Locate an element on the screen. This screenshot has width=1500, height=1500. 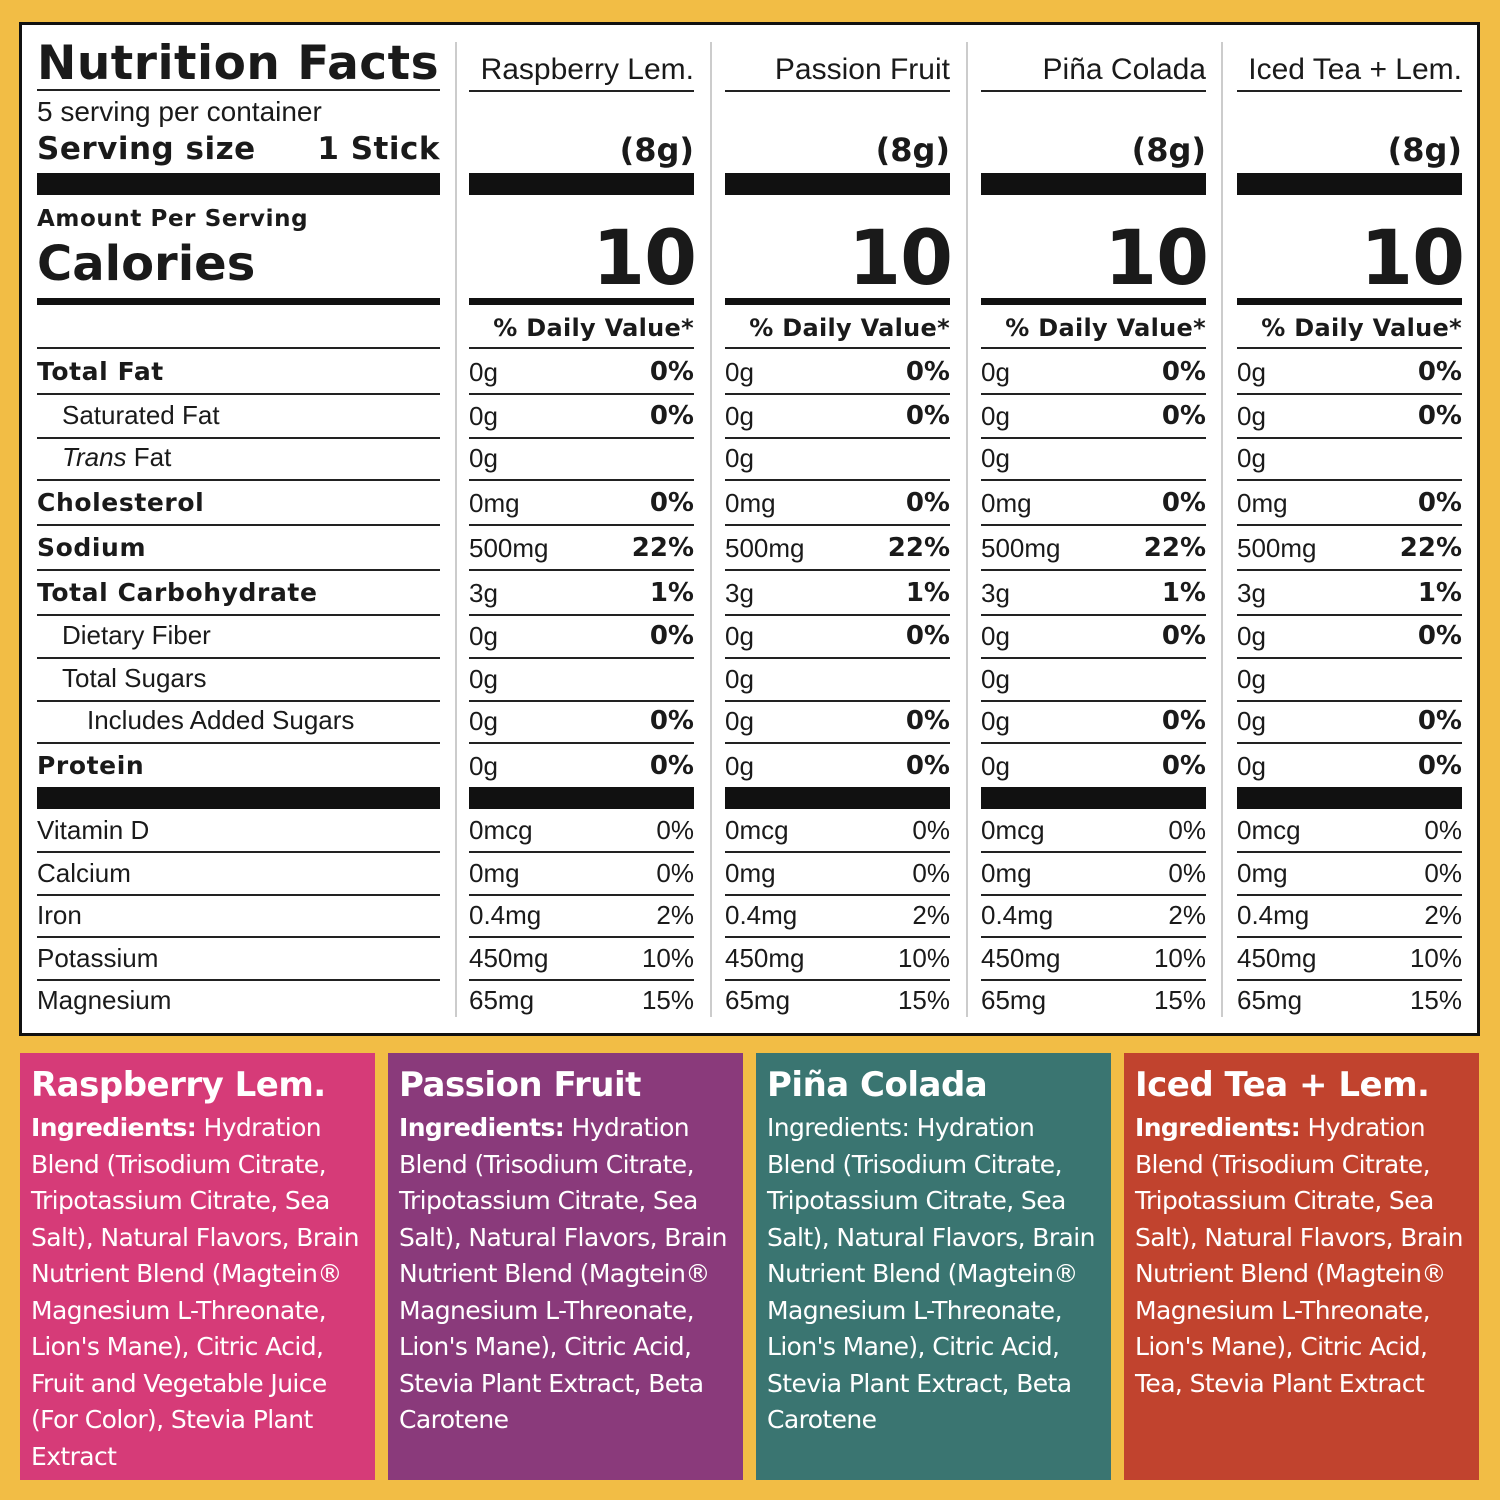
mineral-amount: 65mg is located at coordinates (1270, 1000).